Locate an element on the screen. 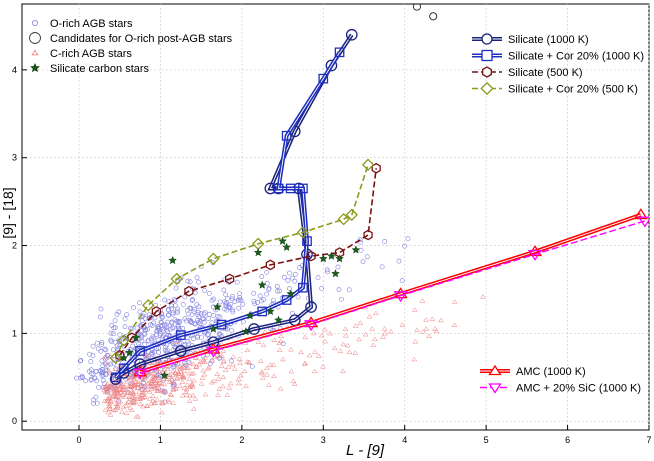 The image size is (654, 461). y-tick-label: 1 is located at coordinates (14, 333).